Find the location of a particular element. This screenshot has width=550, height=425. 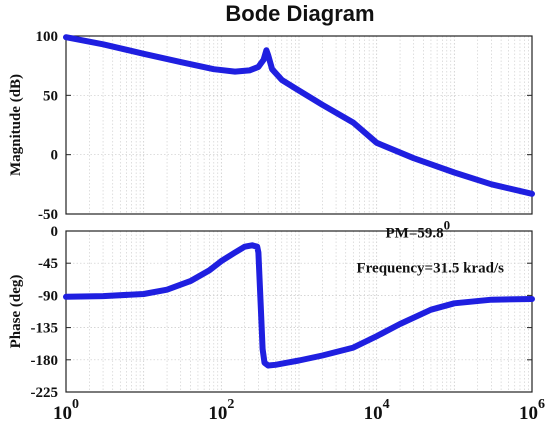

magnitude-ytick-label: 0 is located at coordinates (55, 156).